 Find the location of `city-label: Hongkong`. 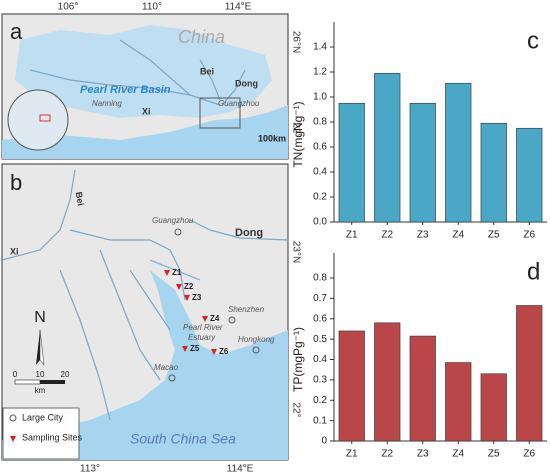

city-label: Hongkong is located at coordinates (256, 339).